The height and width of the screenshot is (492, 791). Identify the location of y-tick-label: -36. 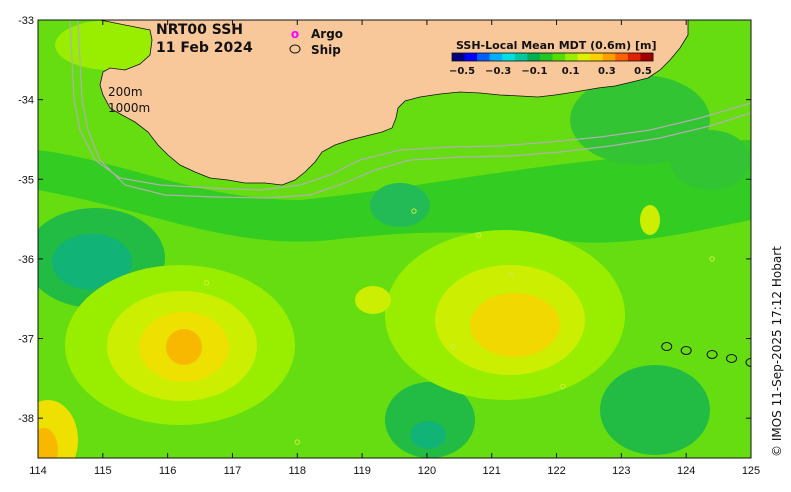
(26, 260).